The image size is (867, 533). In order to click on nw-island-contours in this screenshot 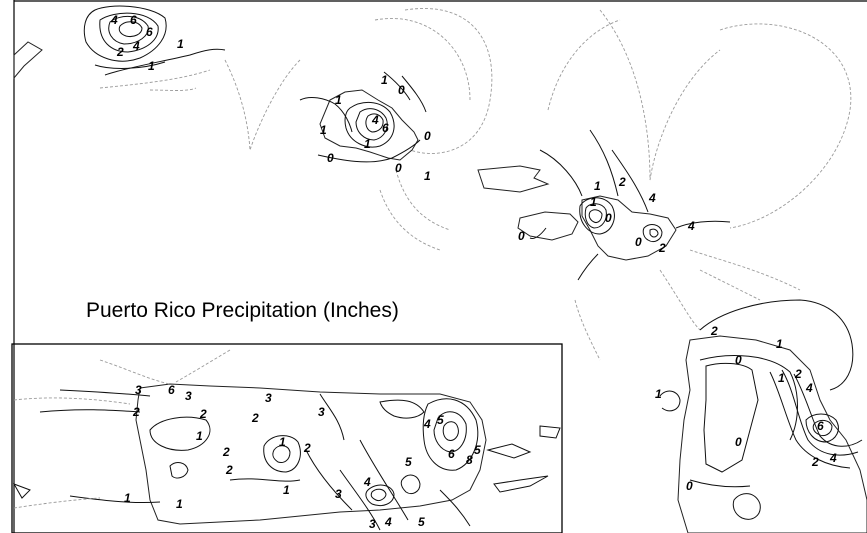, I will do `click(119, 48)`.